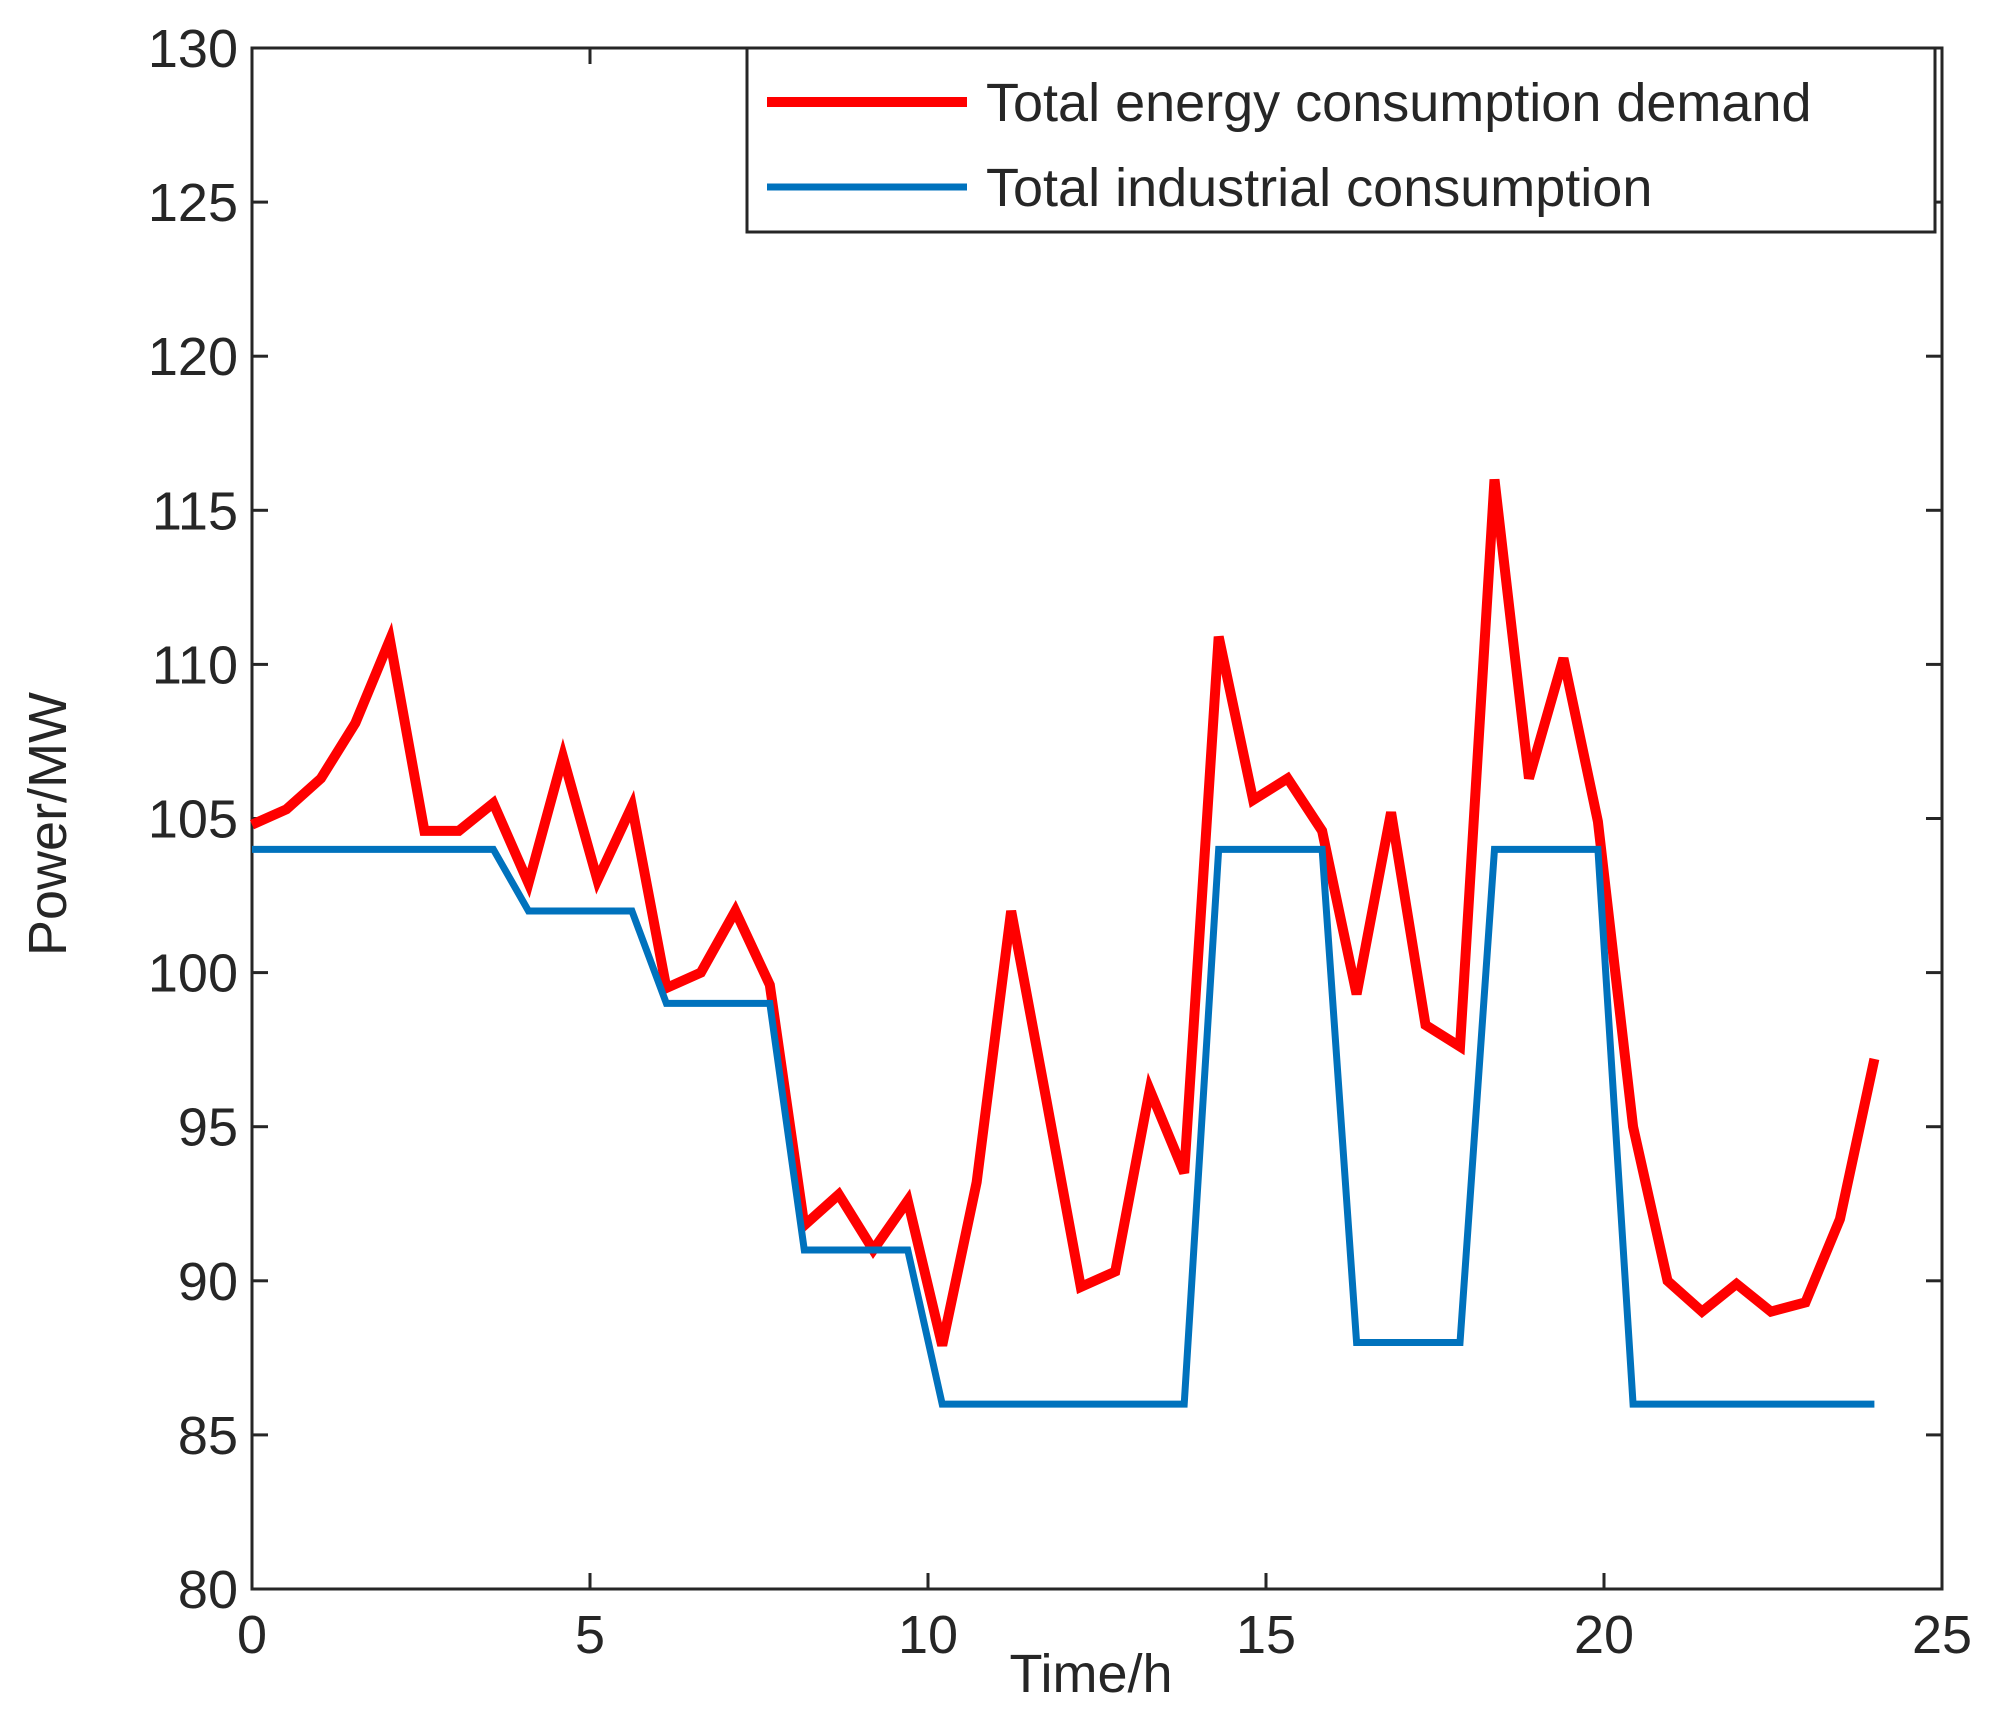 The width and height of the screenshot is (1995, 1719). What do you see at coordinates (208, 1282) in the screenshot?
I see `y-tick-label: 90` at bounding box center [208, 1282].